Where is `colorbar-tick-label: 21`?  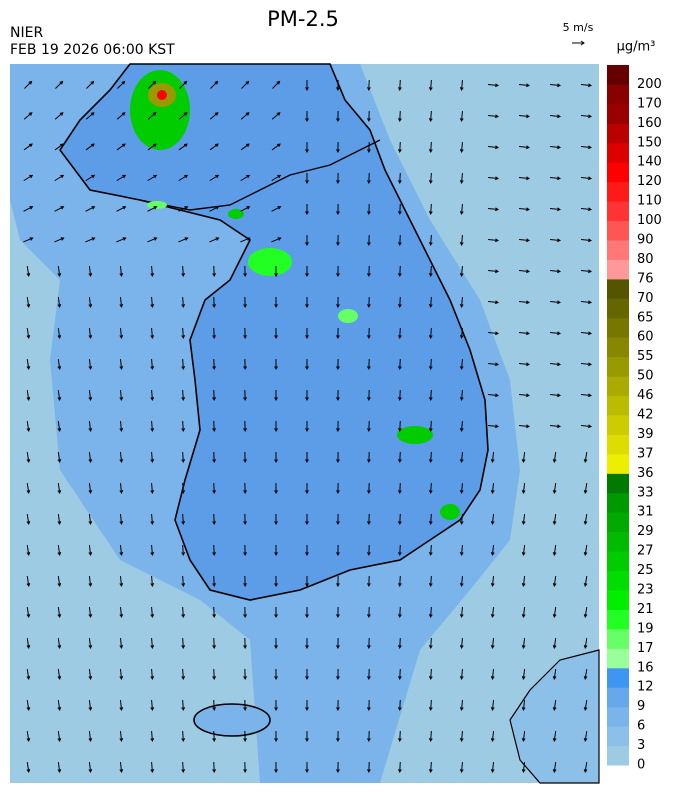 colorbar-tick-label: 21 is located at coordinates (645, 609).